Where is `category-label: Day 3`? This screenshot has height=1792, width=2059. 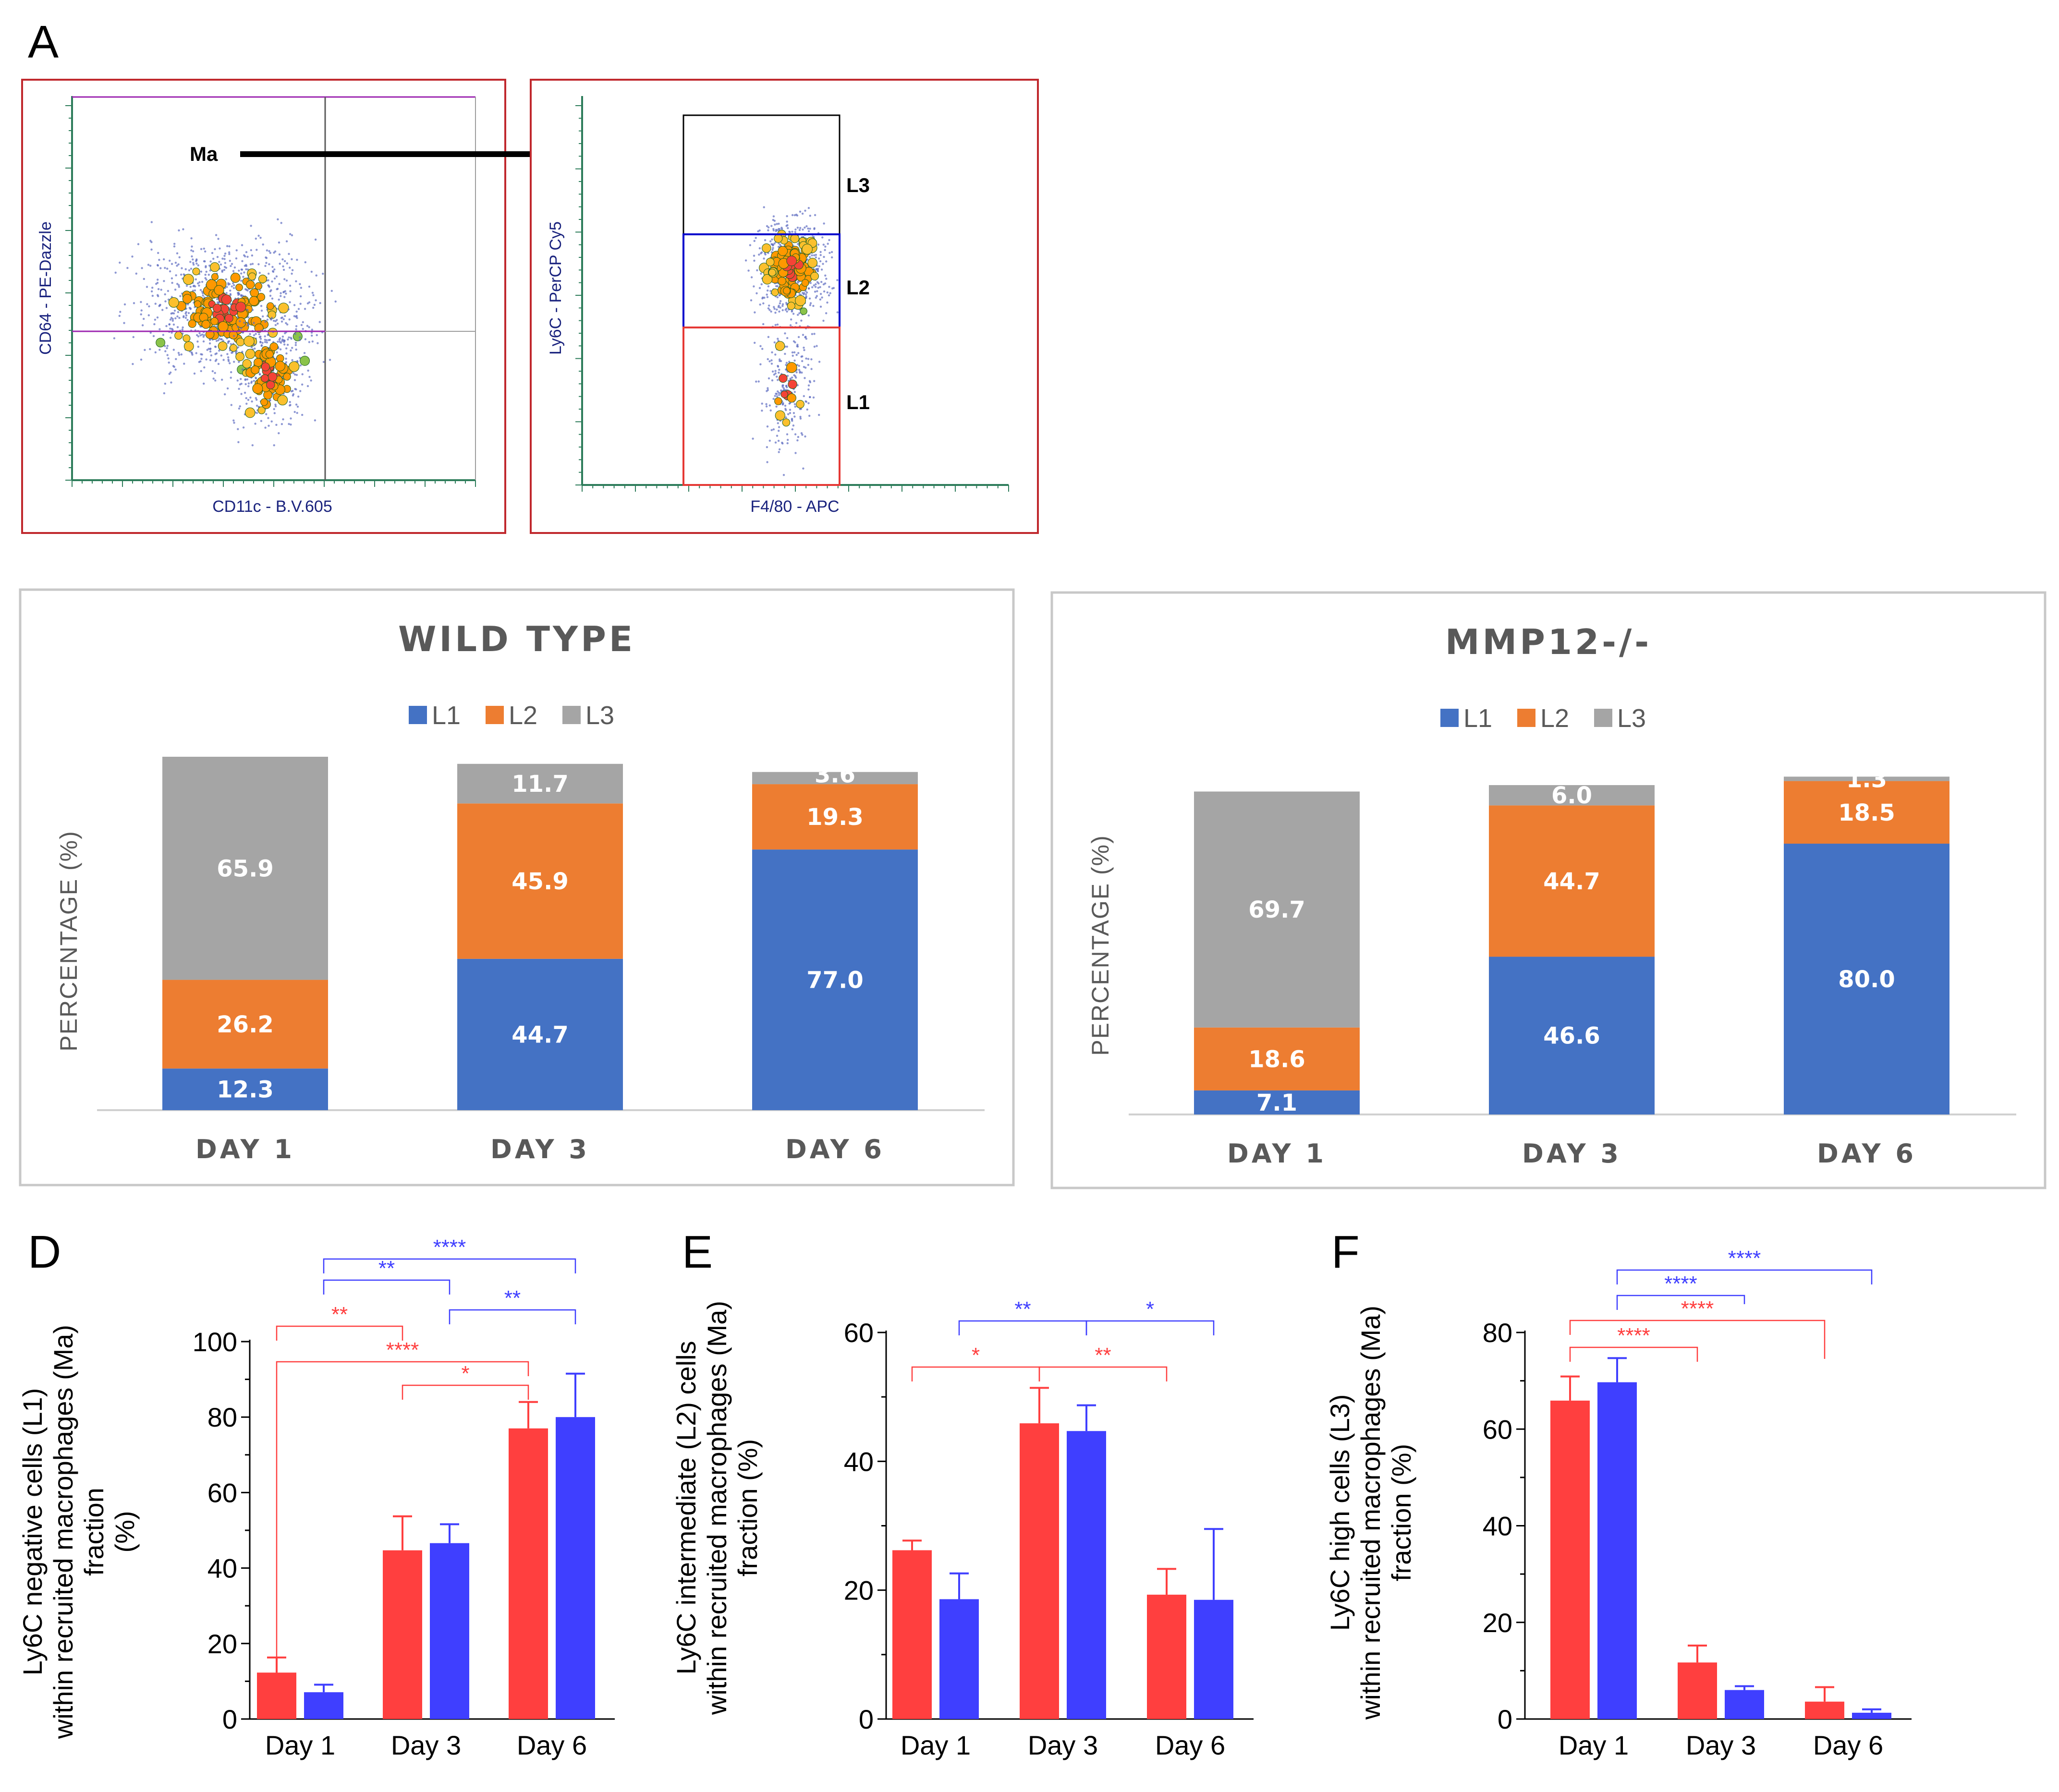 category-label: Day 3 is located at coordinates (1063, 1745).